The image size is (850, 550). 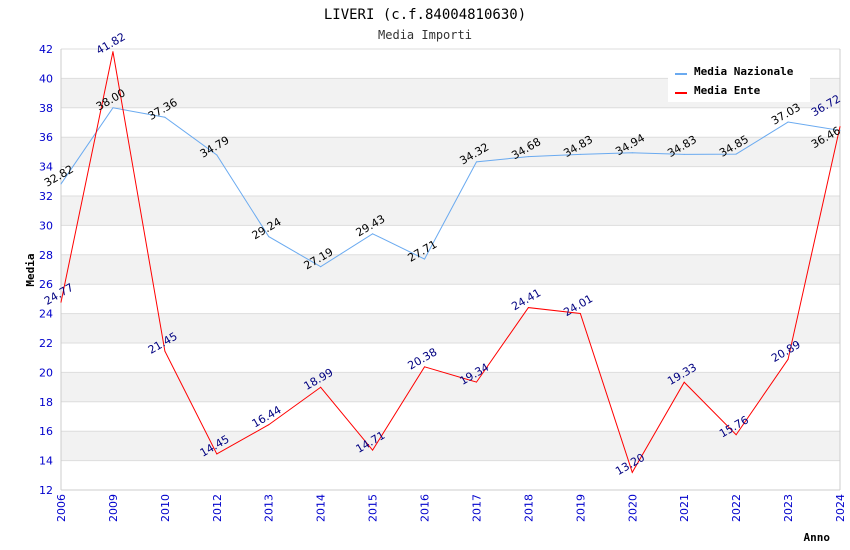 I want to click on y-tick-label: 26, so click(x=46, y=284).